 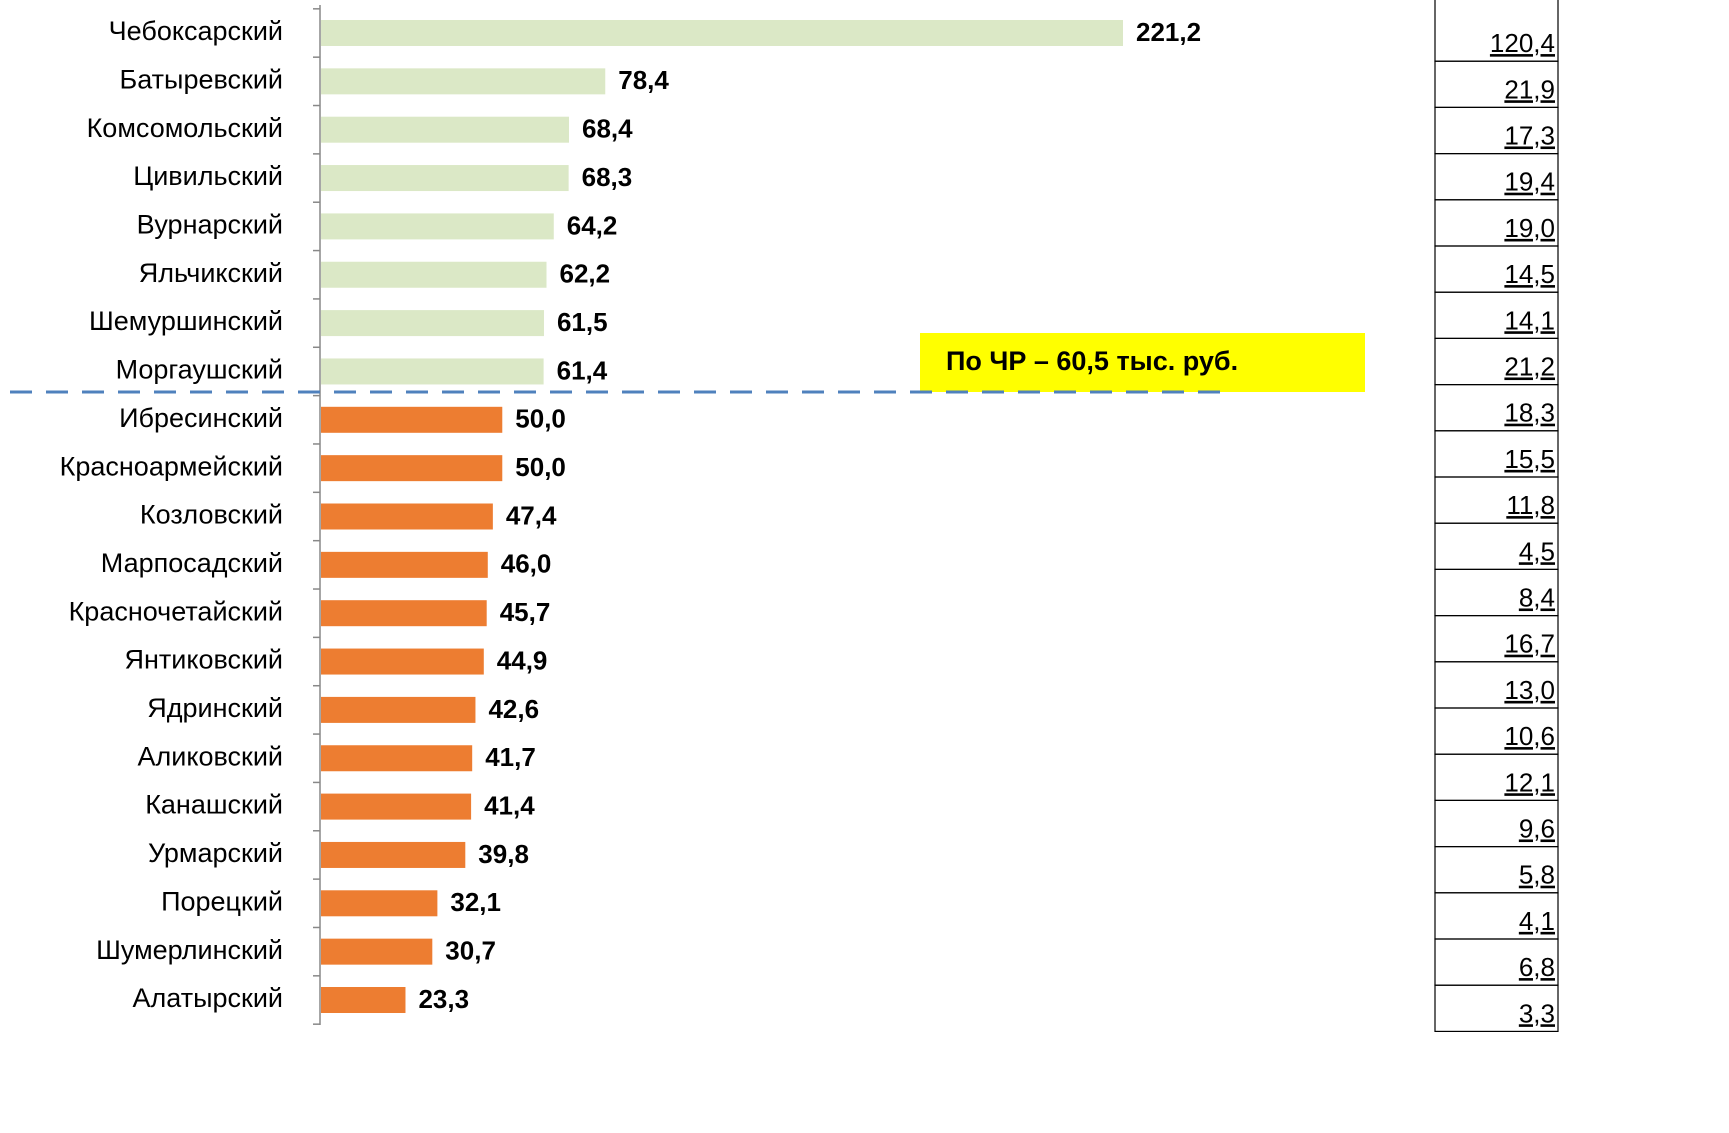 What do you see at coordinates (1537, 597) in the screenshot?
I see `table-value: 8,4` at bounding box center [1537, 597].